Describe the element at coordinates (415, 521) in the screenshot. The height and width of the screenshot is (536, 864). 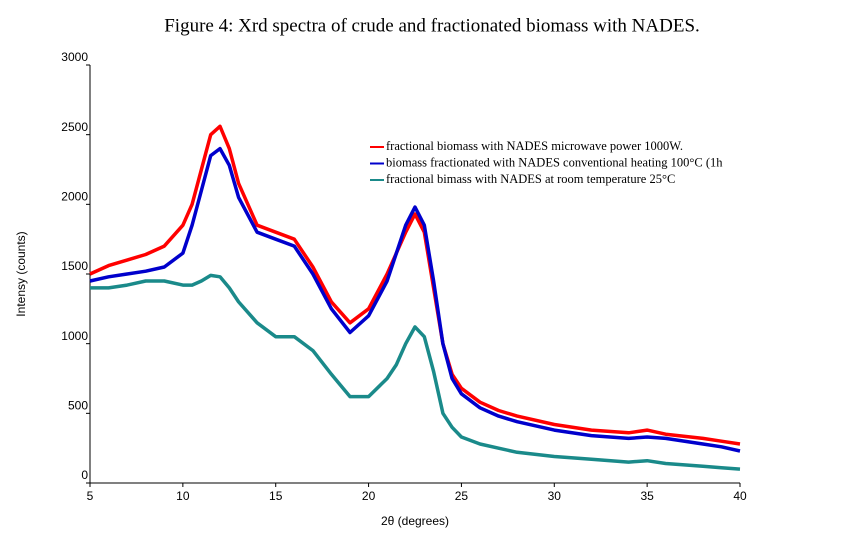
I see `x-axis-label: 2θ (degrees)` at that location.